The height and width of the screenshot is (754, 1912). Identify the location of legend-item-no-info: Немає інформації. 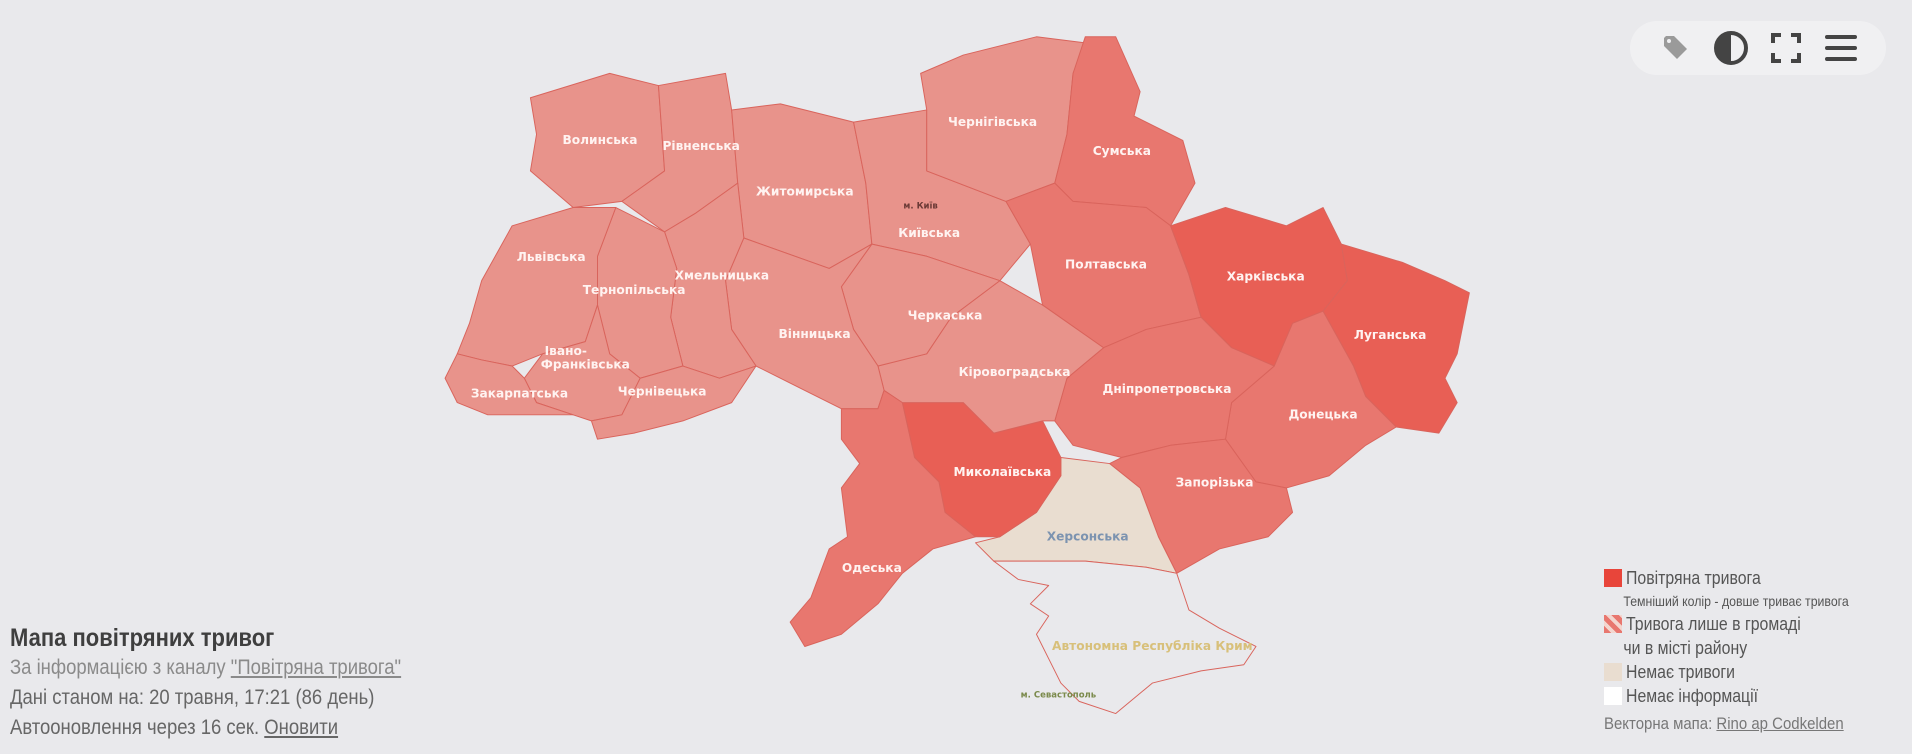
(1743, 696).